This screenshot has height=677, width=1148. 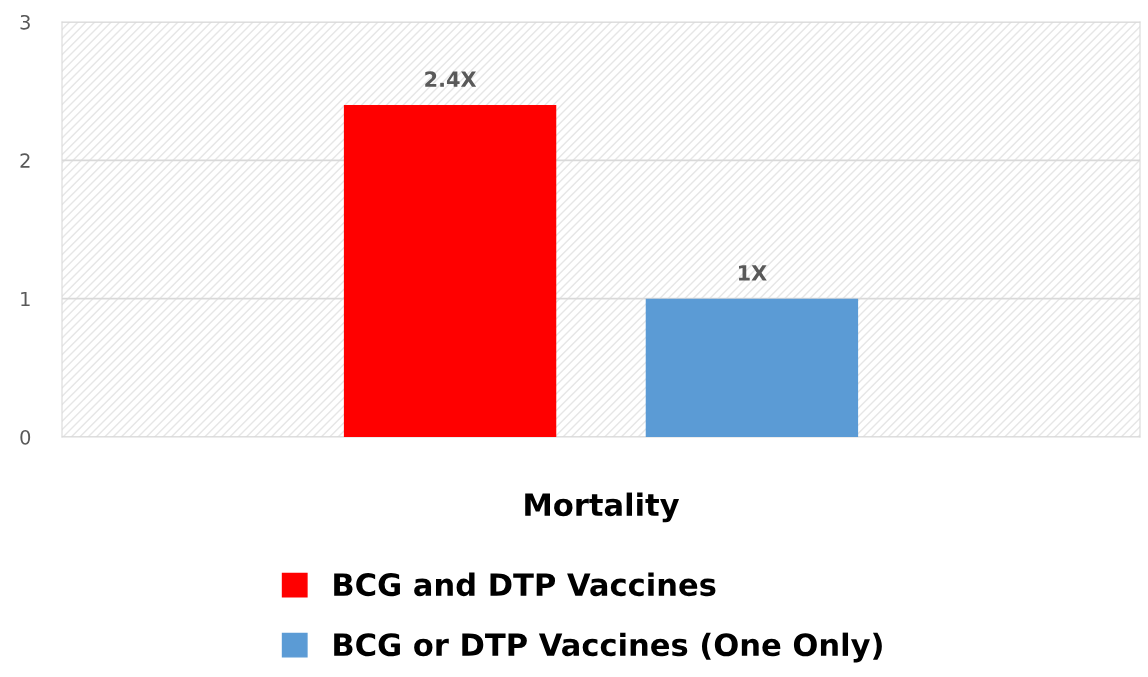 What do you see at coordinates (608, 647) in the screenshot?
I see `legend-label: BCG or DTP Vaccines (One Only)` at bounding box center [608, 647].